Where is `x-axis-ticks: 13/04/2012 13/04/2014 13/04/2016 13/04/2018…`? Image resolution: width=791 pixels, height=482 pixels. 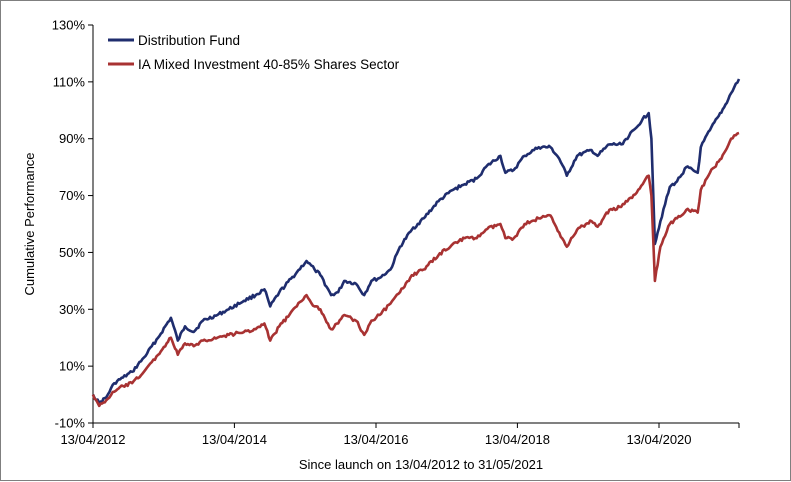
x-axis-ticks: 13/04/2012 13/04/2014 13/04/2016 13/04/2018… is located at coordinates (400, 435).